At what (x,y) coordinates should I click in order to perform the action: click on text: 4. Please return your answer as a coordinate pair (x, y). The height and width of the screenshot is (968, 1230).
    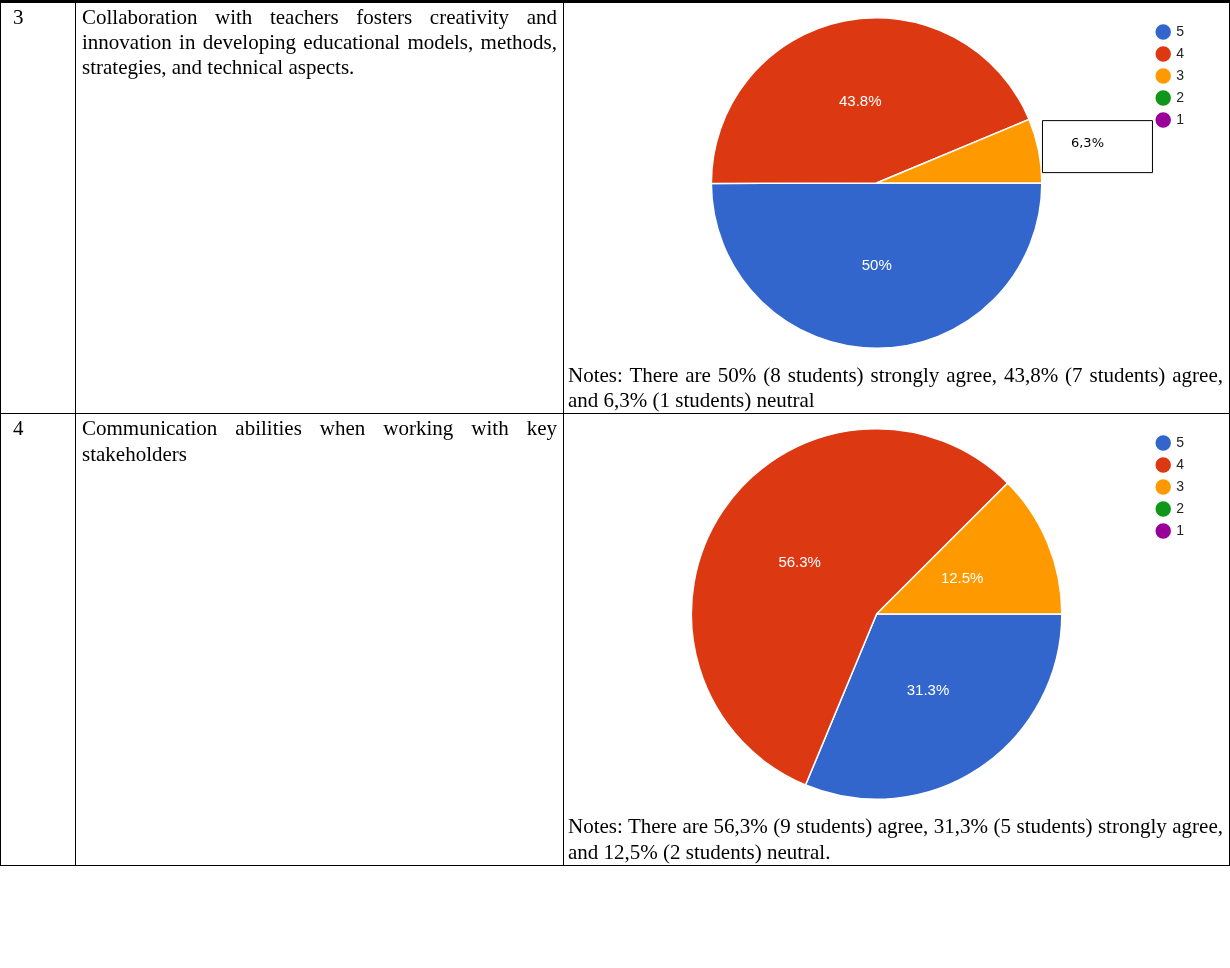
    Looking at the image, I should click on (38, 639).